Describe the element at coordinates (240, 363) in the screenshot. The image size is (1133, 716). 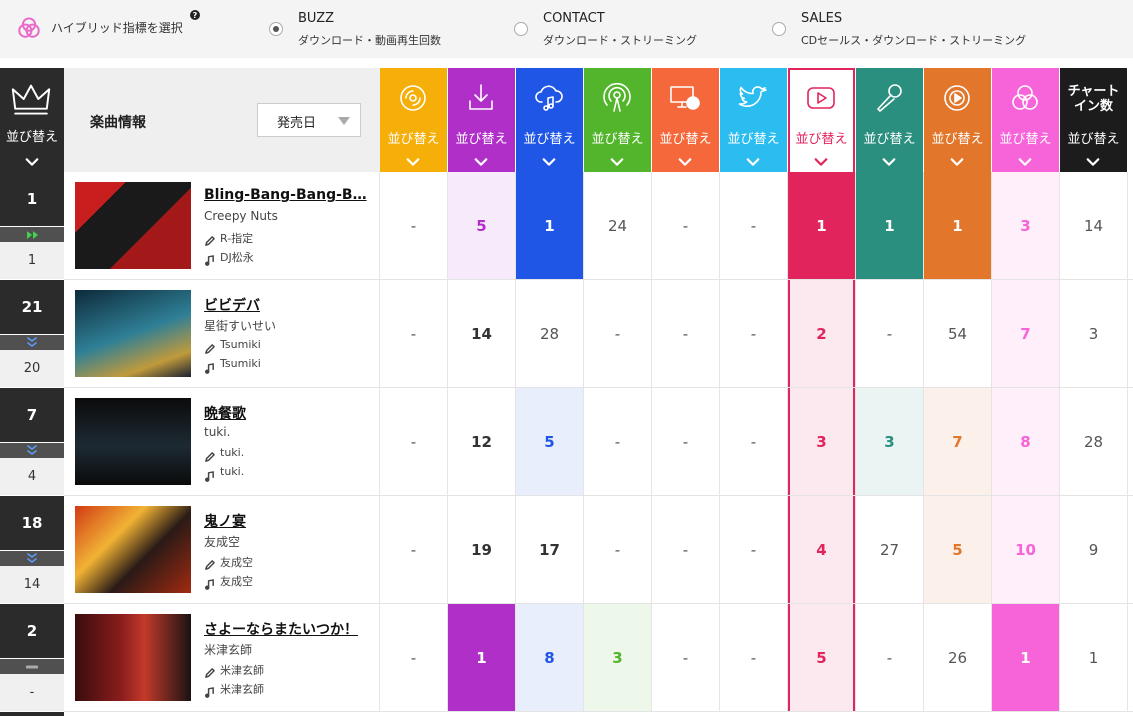
I see `composer: Tsumiki` at that location.